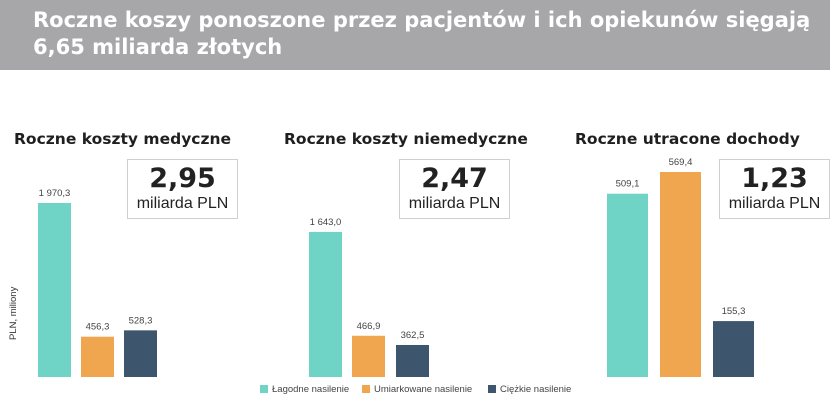 The image size is (830, 412). Describe the element at coordinates (627, 285) in the screenshot. I see `bar-3-mild` at that location.